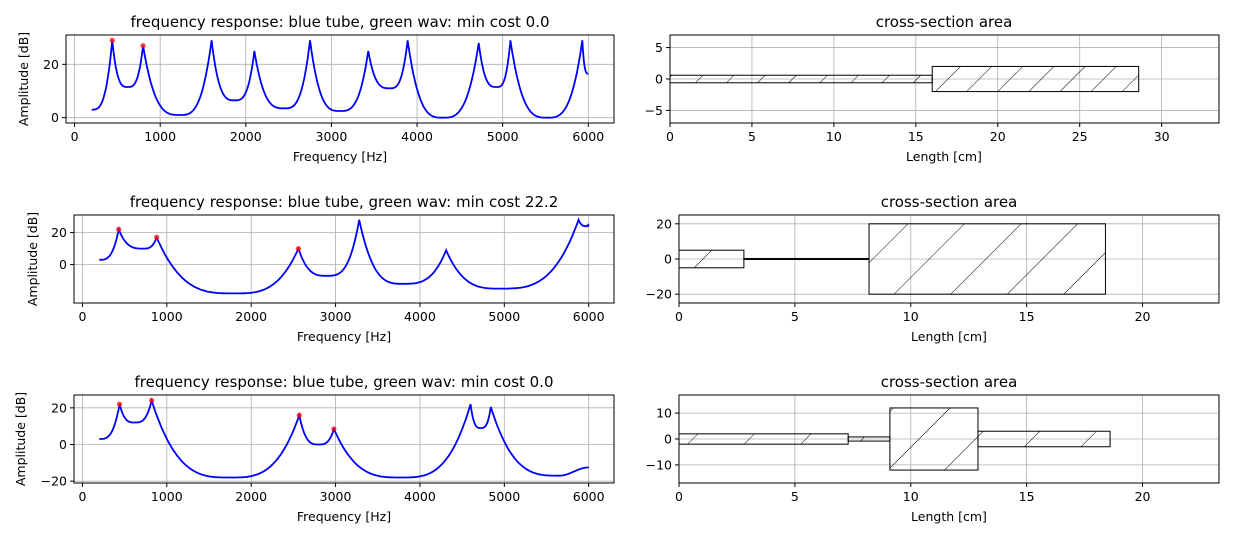  Describe the element at coordinates (659, 47) in the screenshot. I see `y-tick-label: 5` at that location.